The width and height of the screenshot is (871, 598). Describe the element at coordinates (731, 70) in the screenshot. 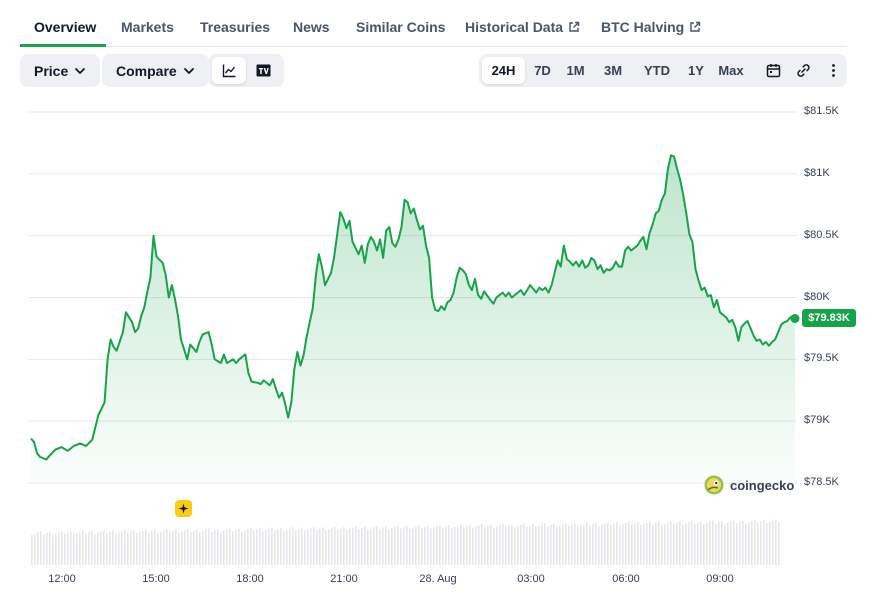

I see `range-max-button: Max` at that location.